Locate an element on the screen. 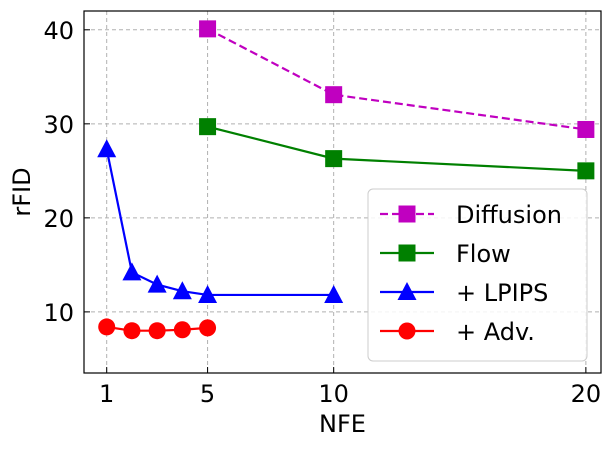  x-tick-label: 20 is located at coordinates (586, 394).